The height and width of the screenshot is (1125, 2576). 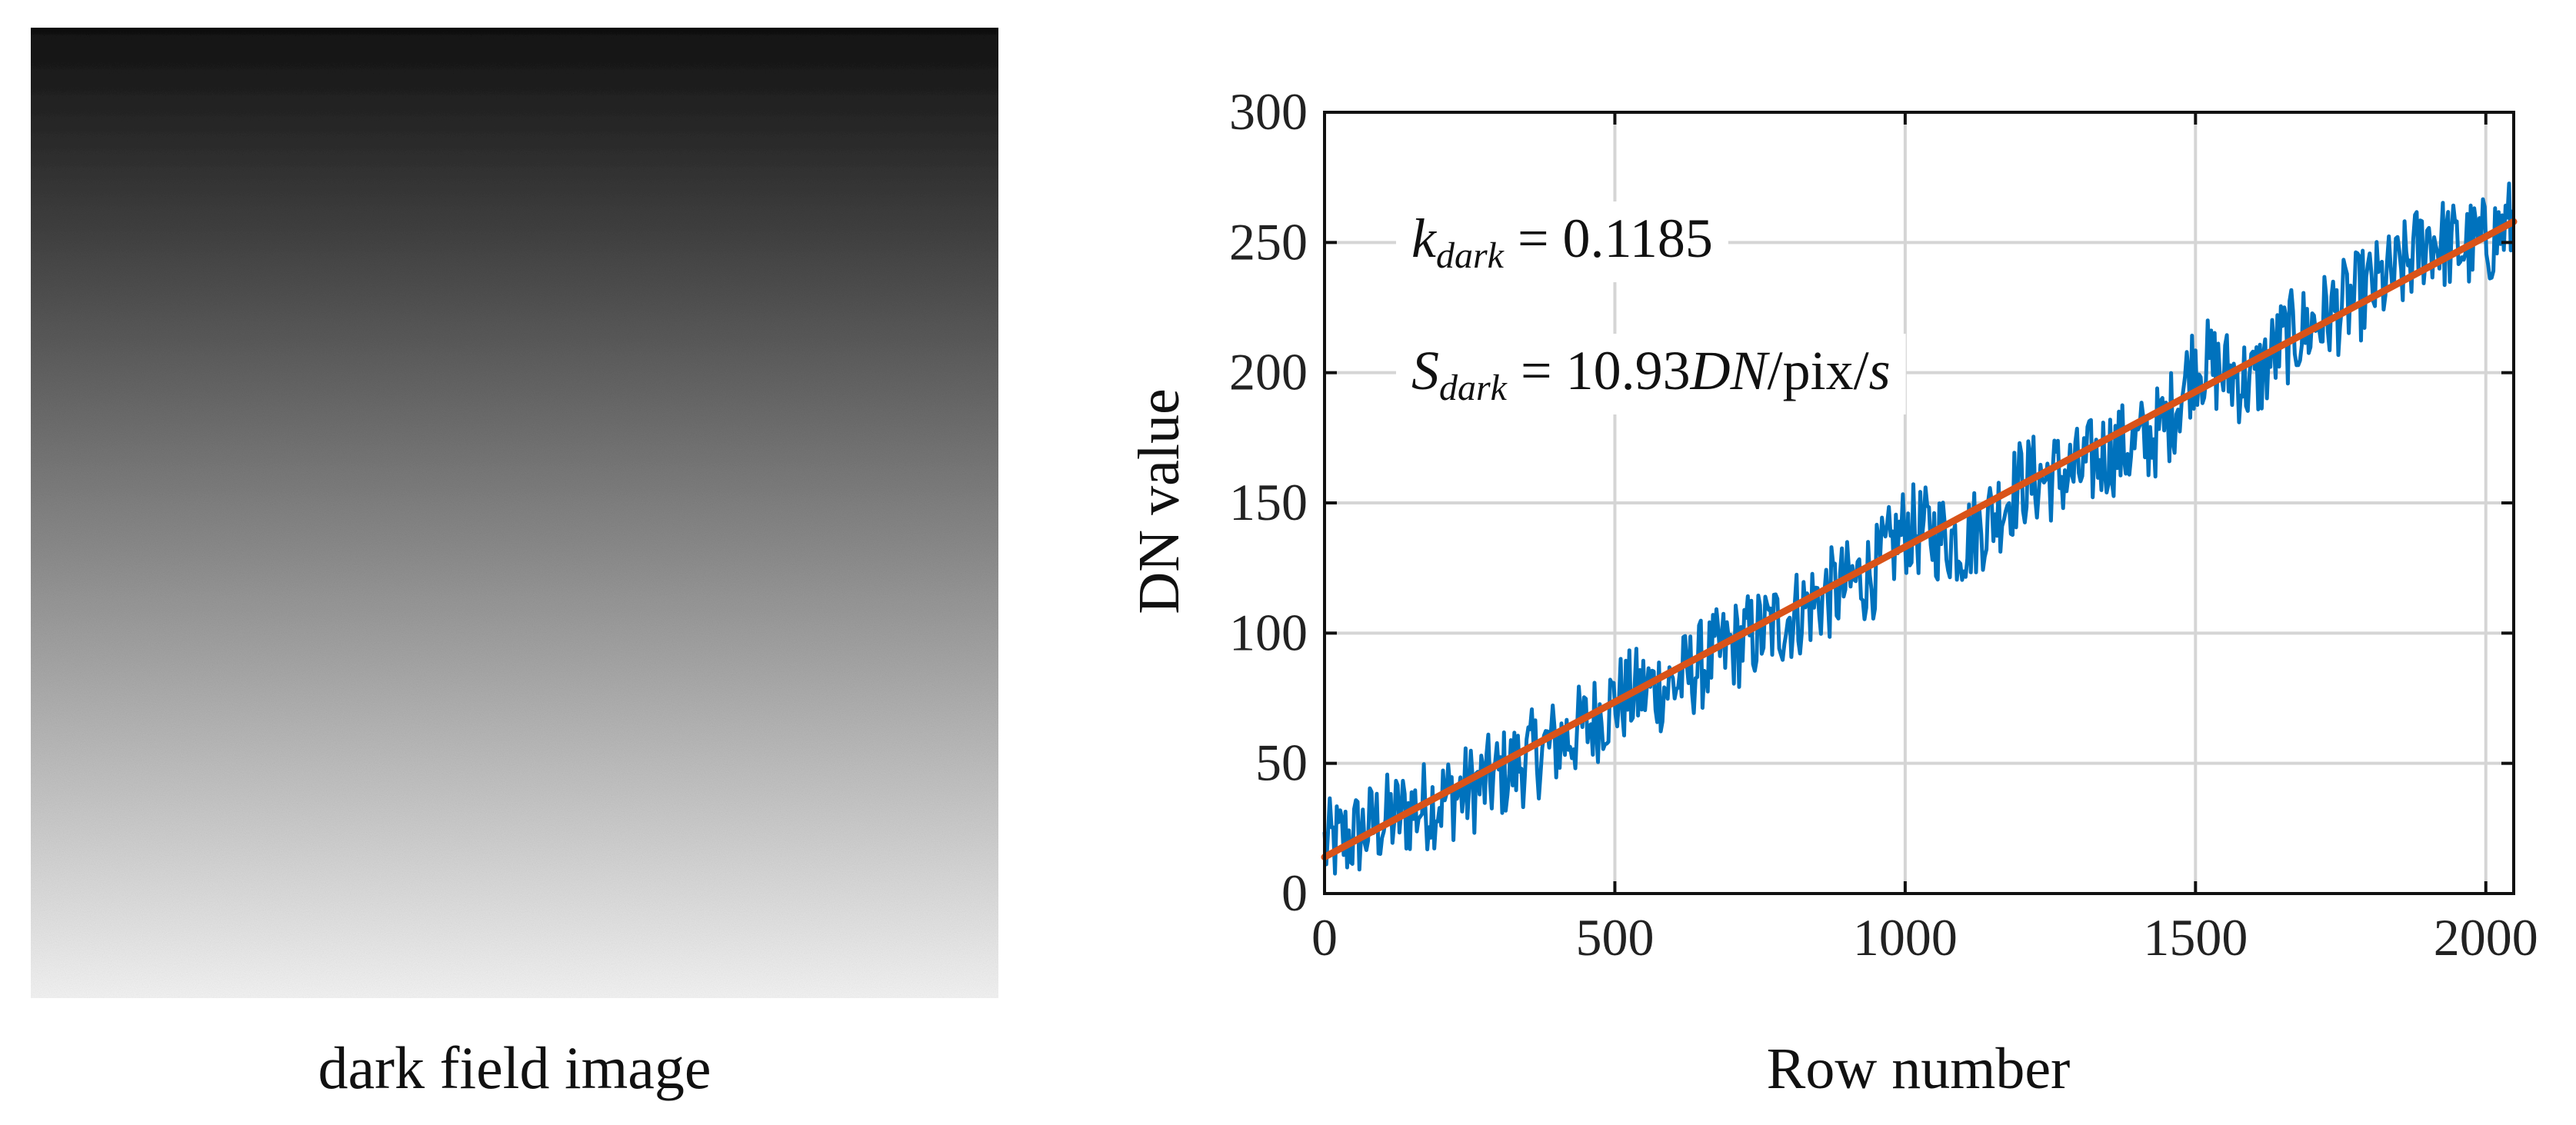 What do you see at coordinates (1281, 763) in the screenshot?
I see `y-tick-label: 50` at bounding box center [1281, 763].